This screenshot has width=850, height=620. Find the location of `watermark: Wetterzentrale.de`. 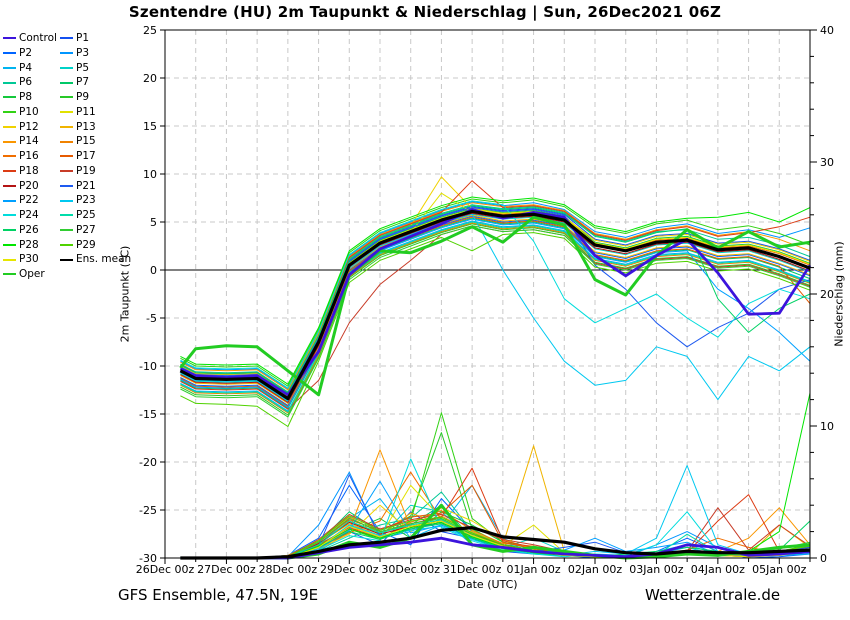

watermark: Wetterzentrale.de is located at coordinates (713, 595).